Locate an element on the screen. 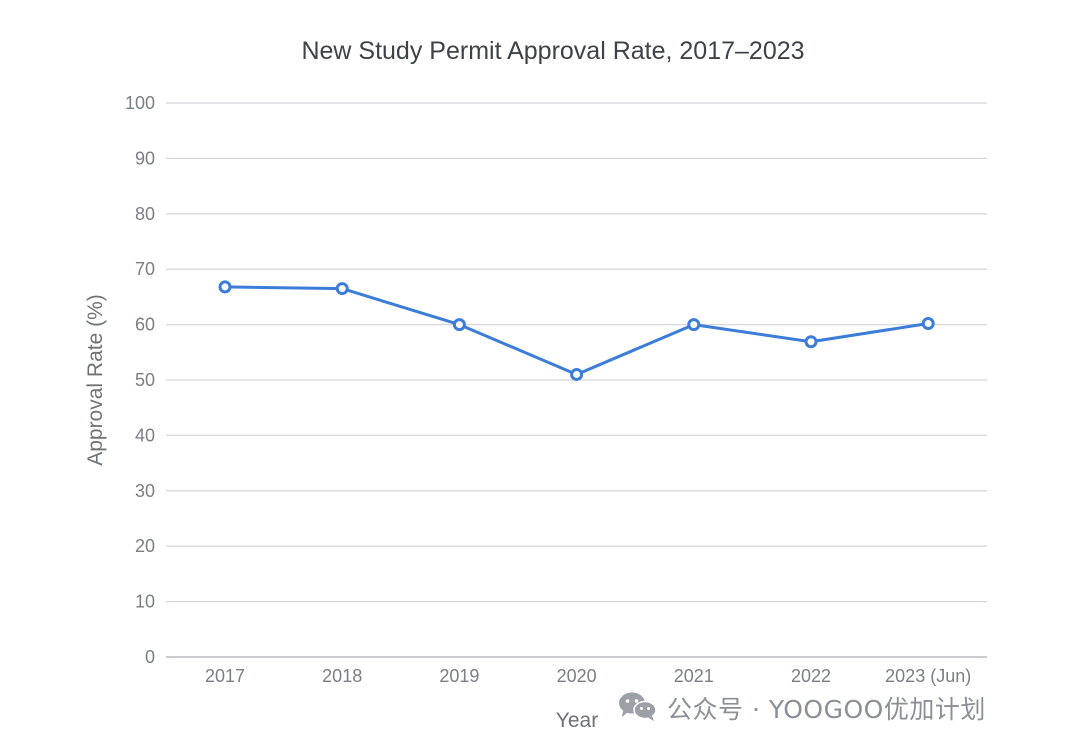 The width and height of the screenshot is (1080, 751). watermark: 公众号 · YOOGOO优加计划 is located at coordinates (801, 708).